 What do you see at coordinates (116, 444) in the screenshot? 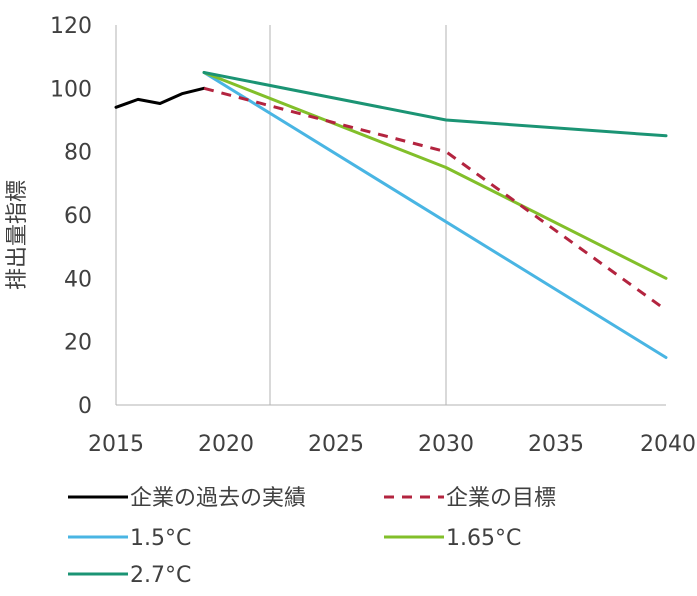
I see `x-tick-label: 2015` at bounding box center [116, 444].